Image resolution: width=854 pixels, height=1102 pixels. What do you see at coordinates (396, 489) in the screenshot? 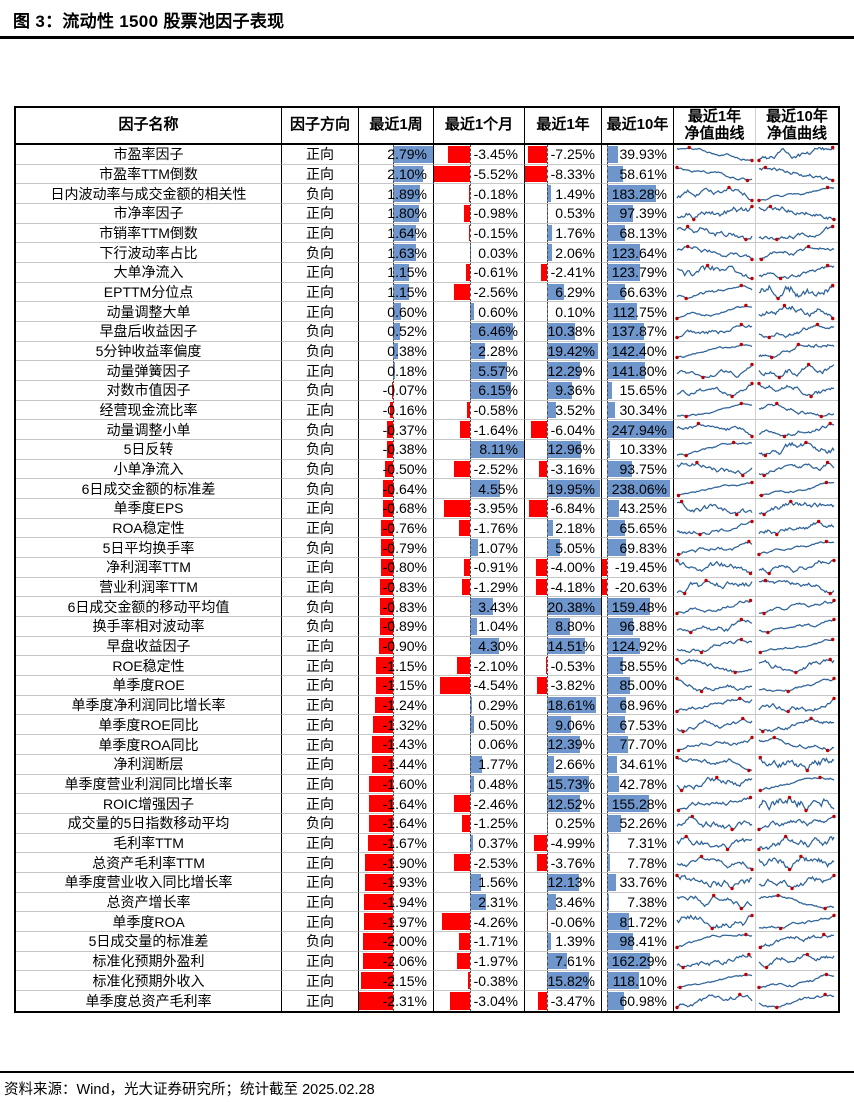
I see `value-cell-w1: -0.64%` at bounding box center [396, 489].